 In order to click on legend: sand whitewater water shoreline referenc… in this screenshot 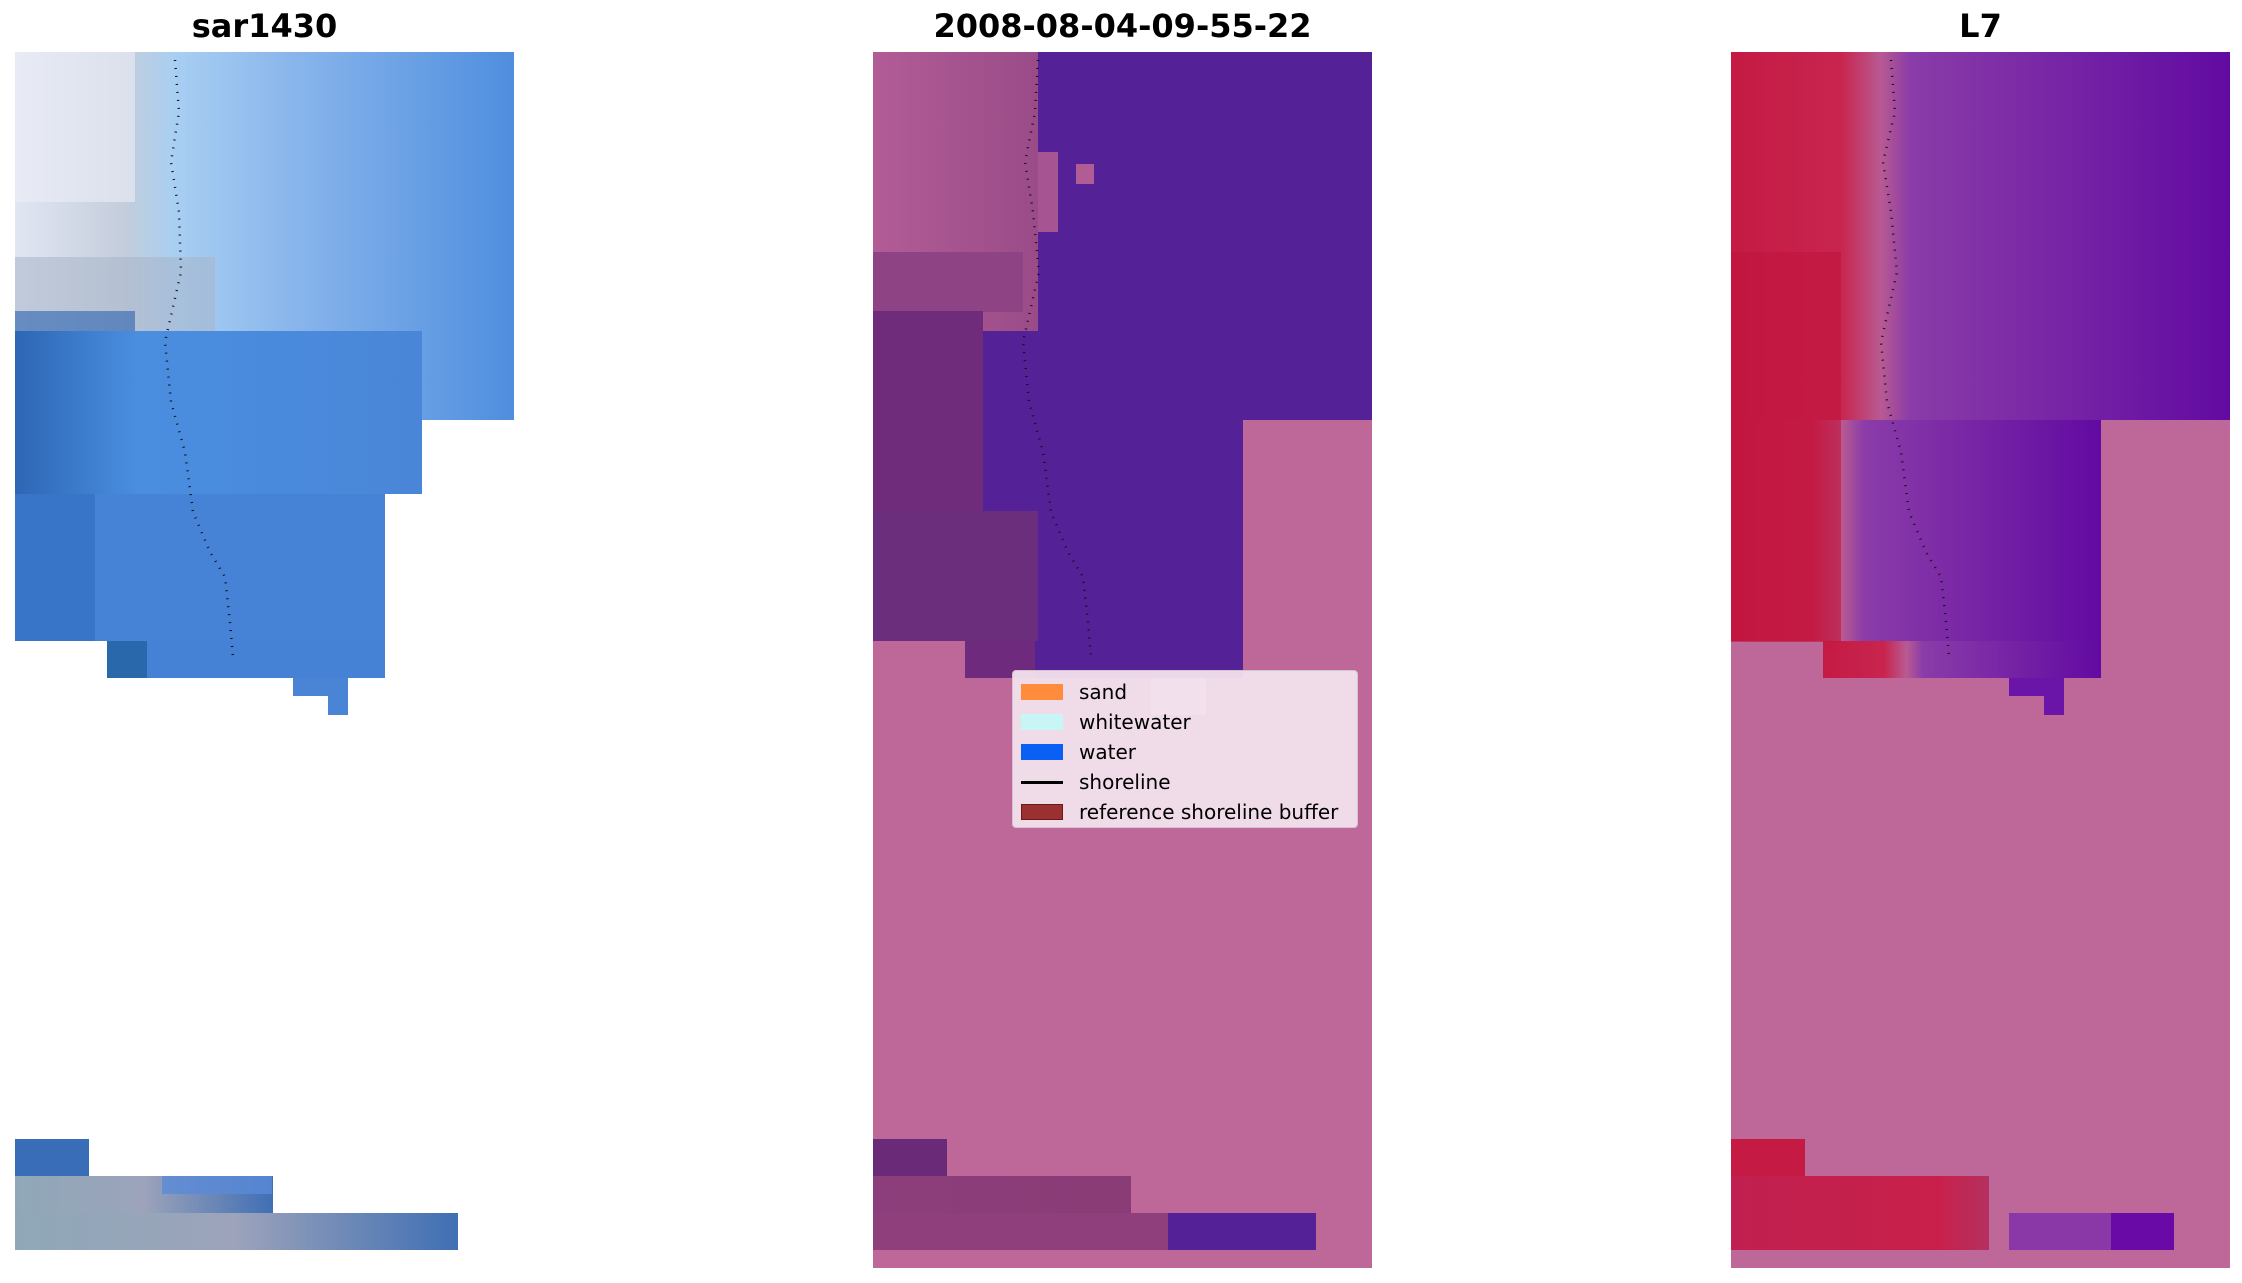, I will do `click(1185, 749)`.